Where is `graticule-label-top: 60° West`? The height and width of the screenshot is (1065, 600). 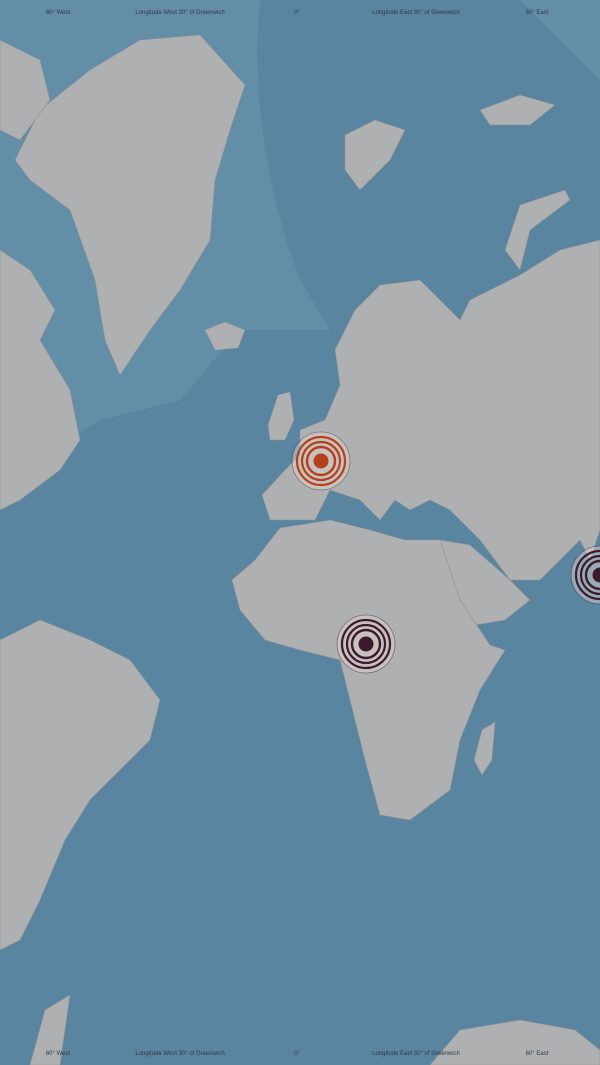
graticule-label-top: 60° West is located at coordinates (58, 13).